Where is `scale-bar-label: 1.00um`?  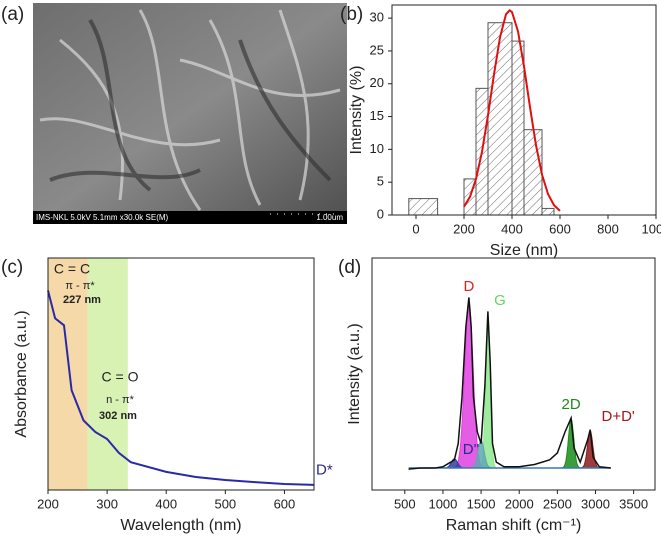
scale-bar-label: 1.00um is located at coordinates (329, 217).